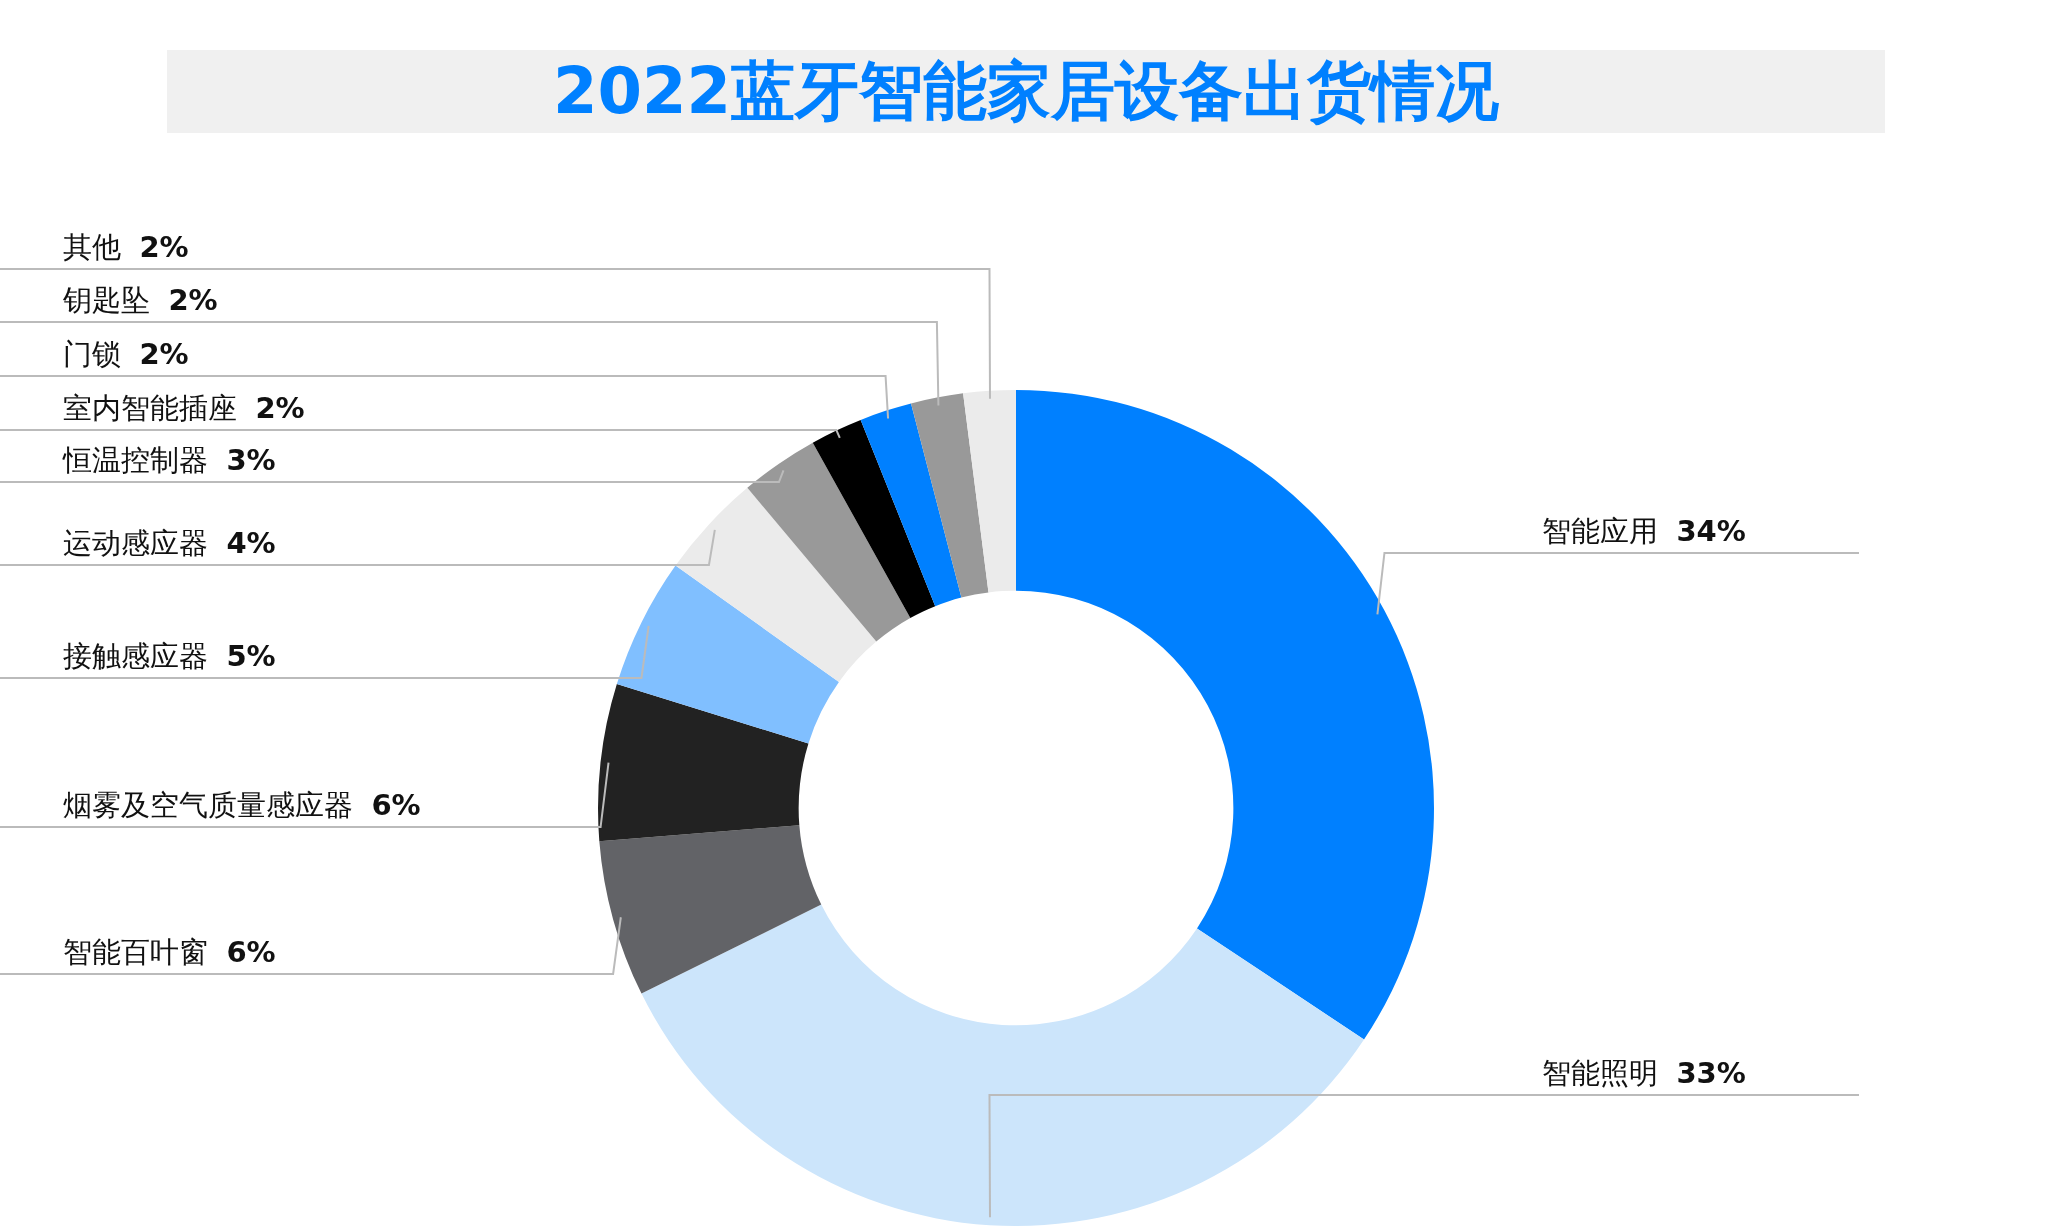  Describe the element at coordinates (135, 952) in the screenshot. I see `slice-label: 智能百叶窗` at that location.